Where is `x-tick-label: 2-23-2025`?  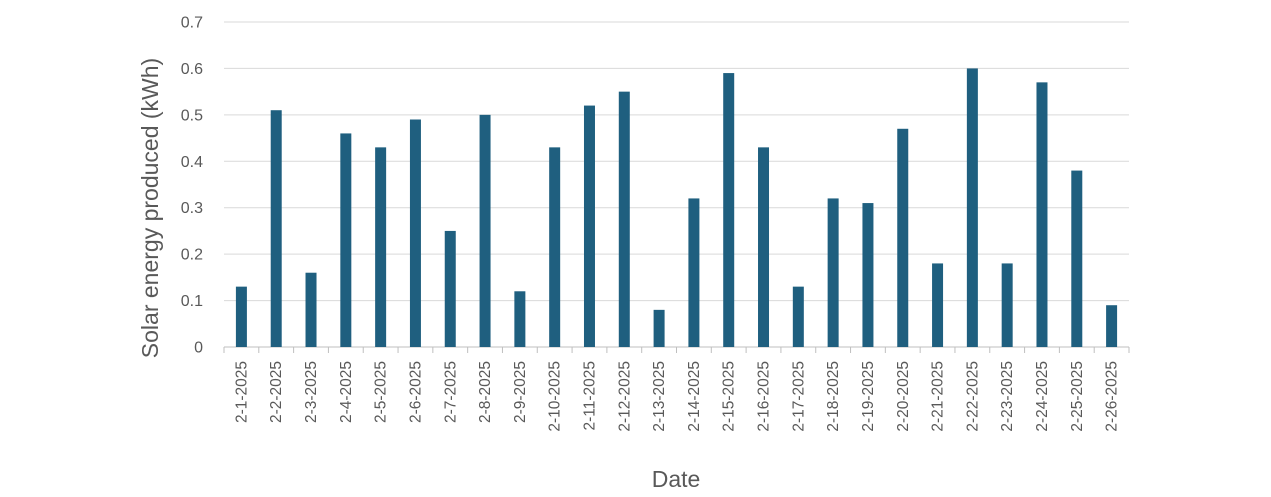 x-tick-label: 2-23-2025 is located at coordinates (1007, 396).